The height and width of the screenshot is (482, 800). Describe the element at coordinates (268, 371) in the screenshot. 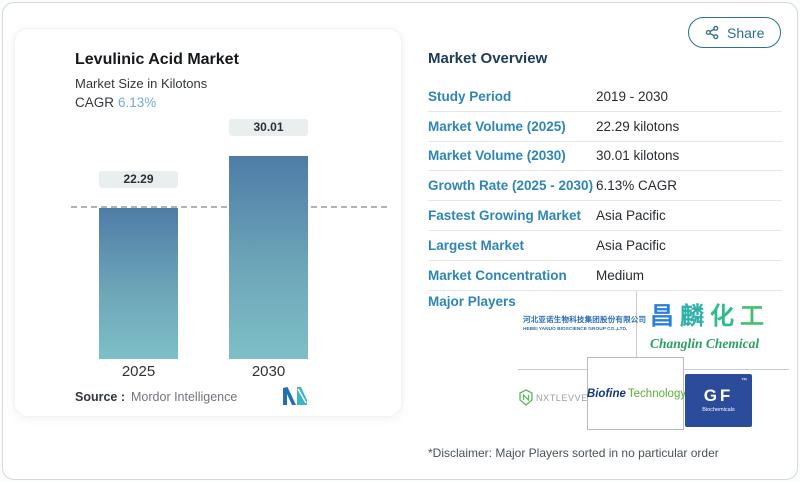

I see `x-axis-label-2030: 2030` at that location.